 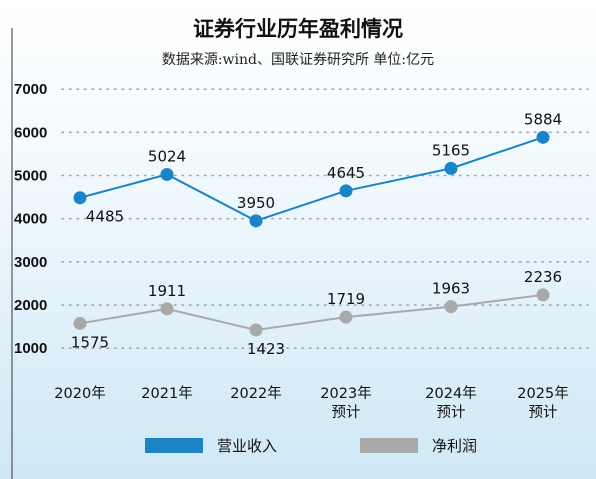 What do you see at coordinates (346, 299) in the screenshot?
I see `data-label: 1719` at bounding box center [346, 299].